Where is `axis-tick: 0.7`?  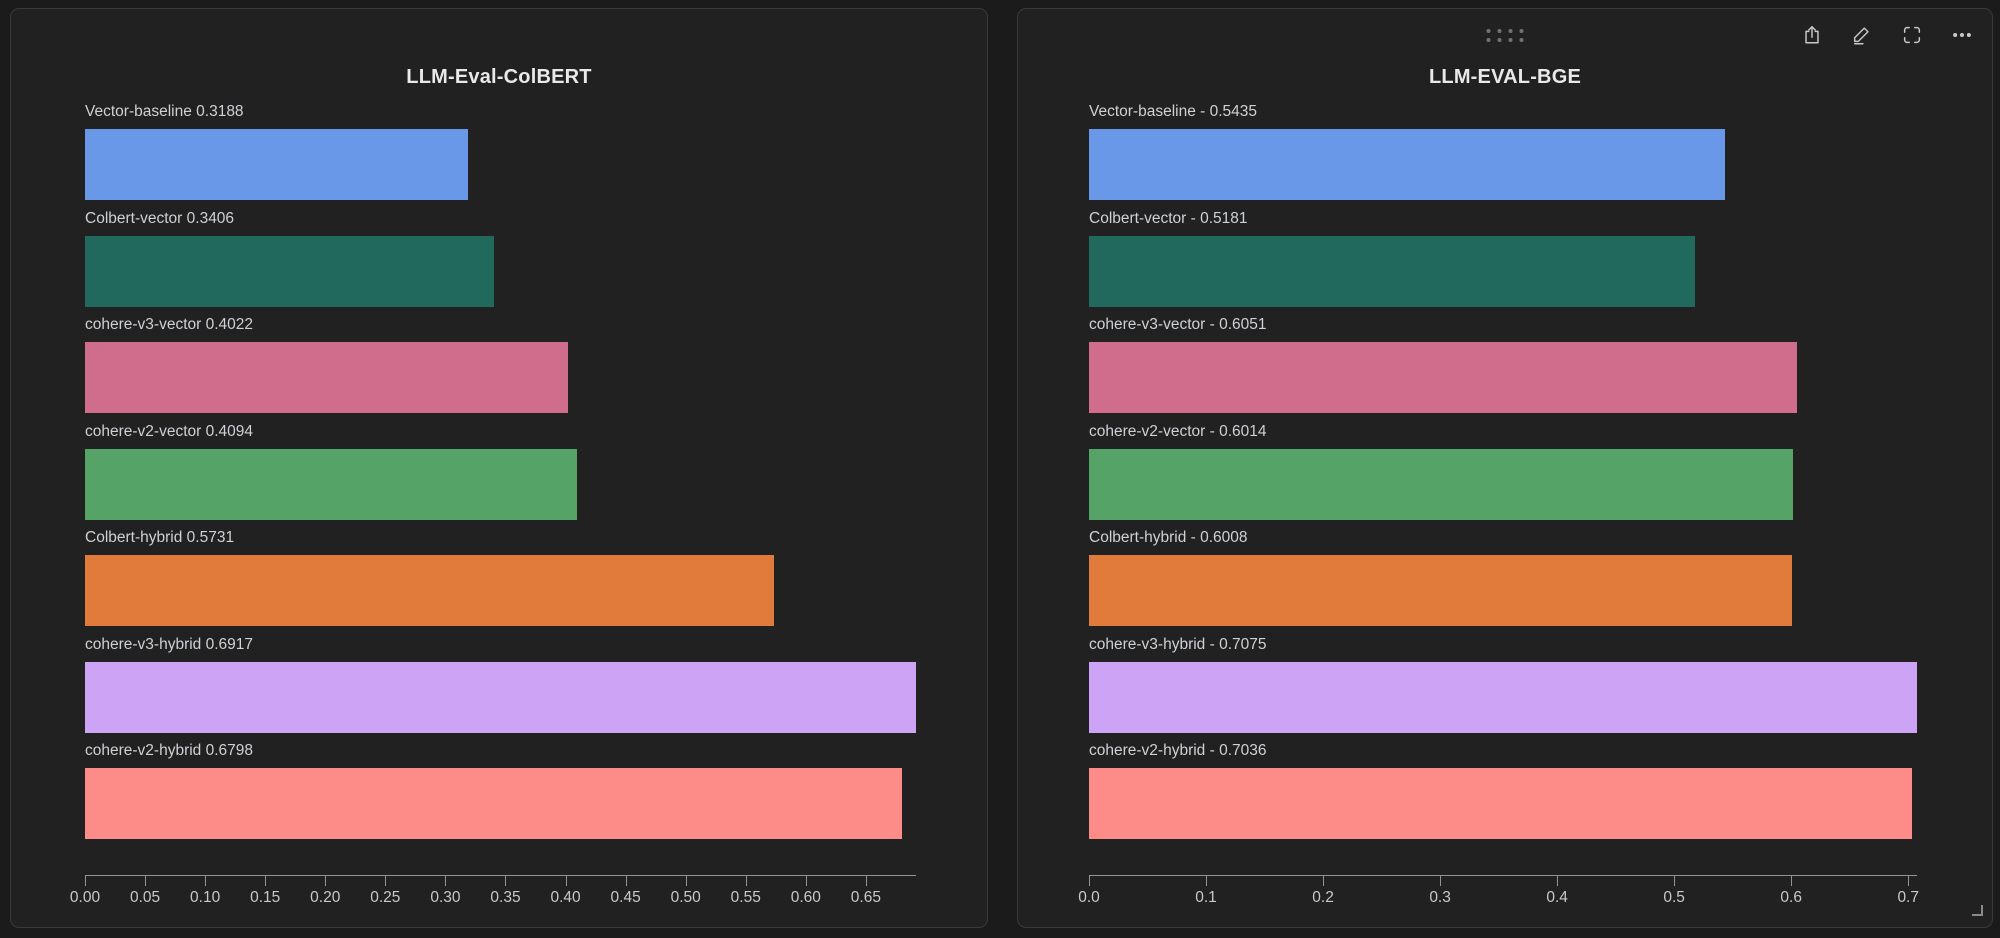
axis-tick: 0.7 is located at coordinates (1908, 891).